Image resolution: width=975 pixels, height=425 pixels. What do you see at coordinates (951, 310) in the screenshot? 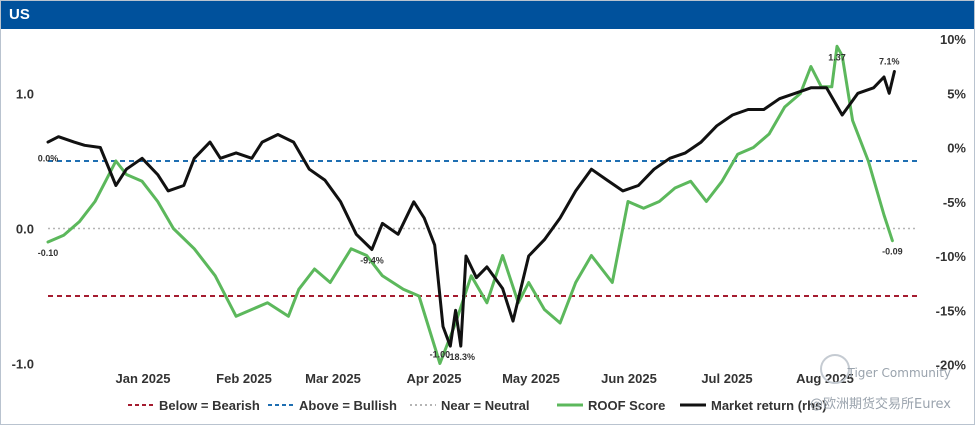
I see `y-right-tick-label: -15%` at bounding box center [951, 310].